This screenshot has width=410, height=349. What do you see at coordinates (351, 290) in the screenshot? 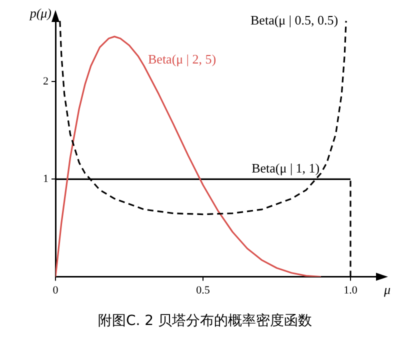
I see `x-tick-label: 1.0` at bounding box center [351, 290].